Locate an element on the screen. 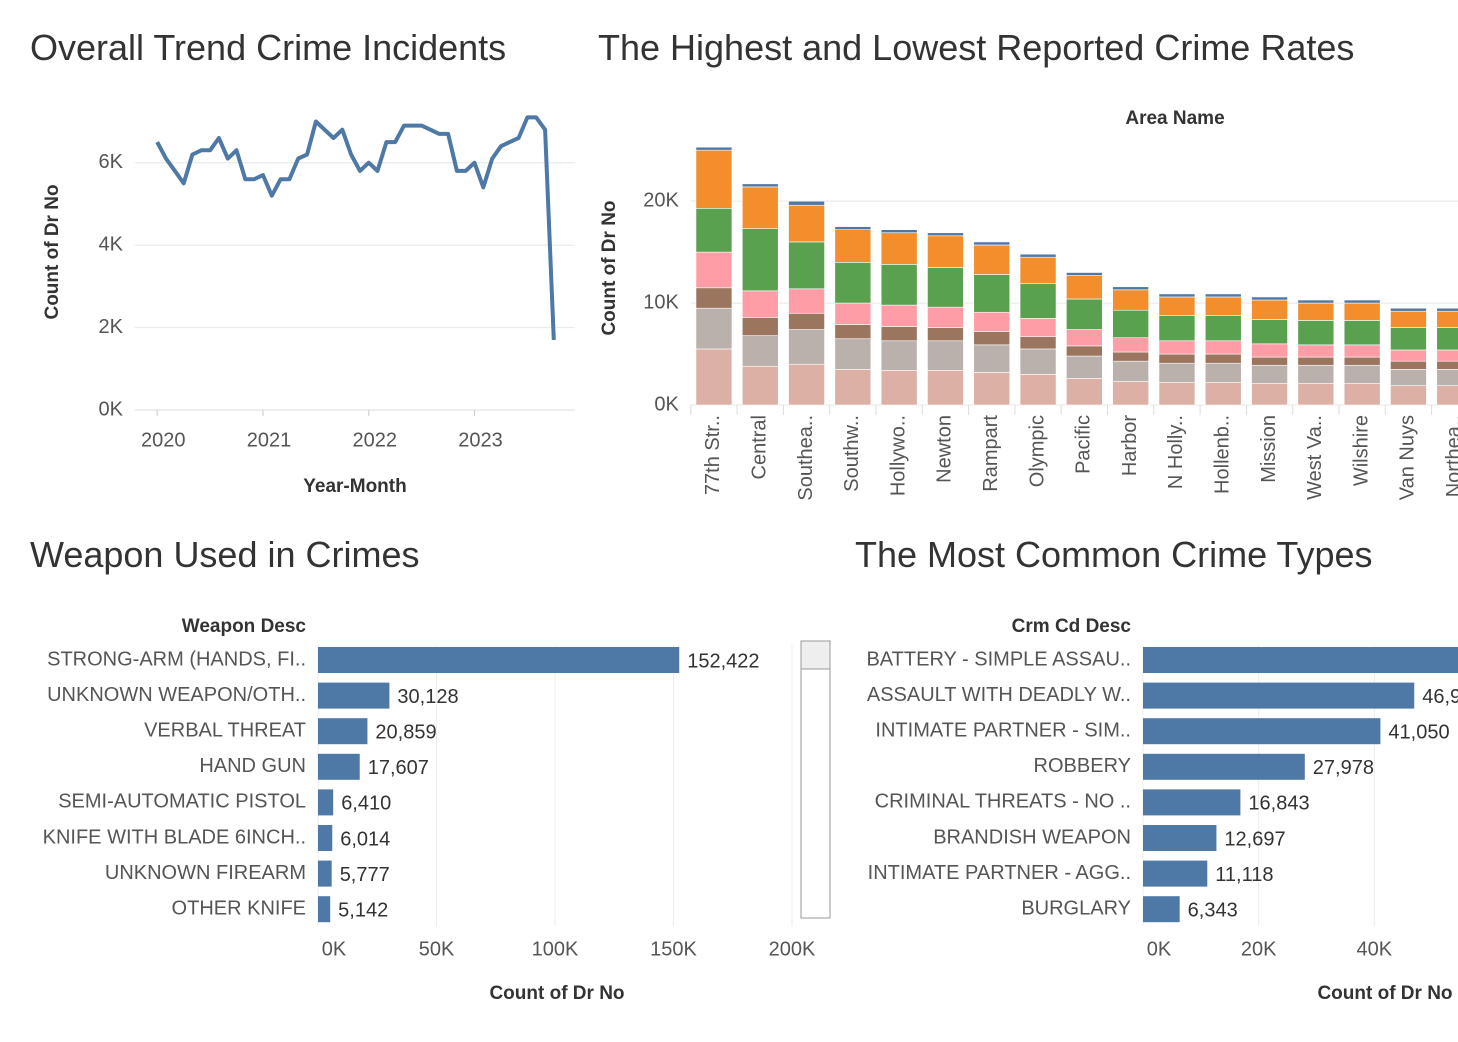  value-label: 27,978 is located at coordinates (1343, 768).